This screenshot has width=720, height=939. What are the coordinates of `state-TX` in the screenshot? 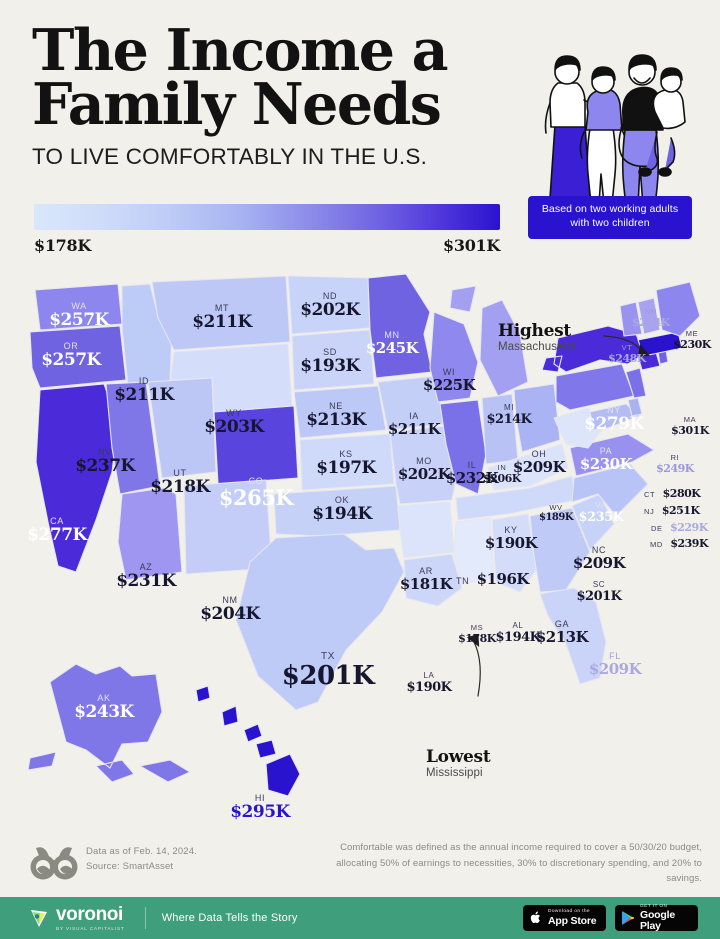 It's located at (320, 622).